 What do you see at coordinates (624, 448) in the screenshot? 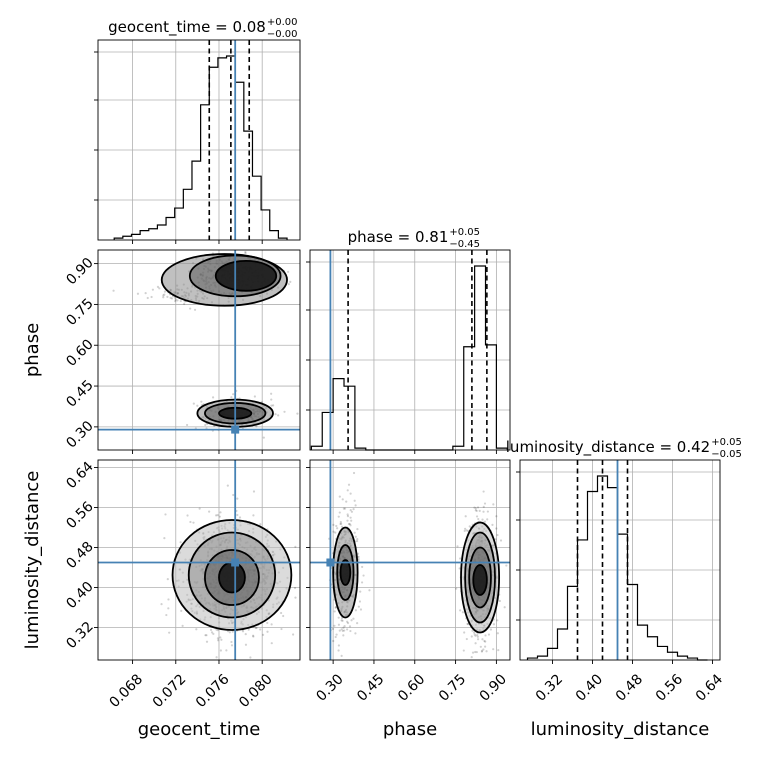
I see `panel-title-luminosity_distance: luminosity_distance = 0.42 +0.05−0.05` at bounding box center [624, 448].